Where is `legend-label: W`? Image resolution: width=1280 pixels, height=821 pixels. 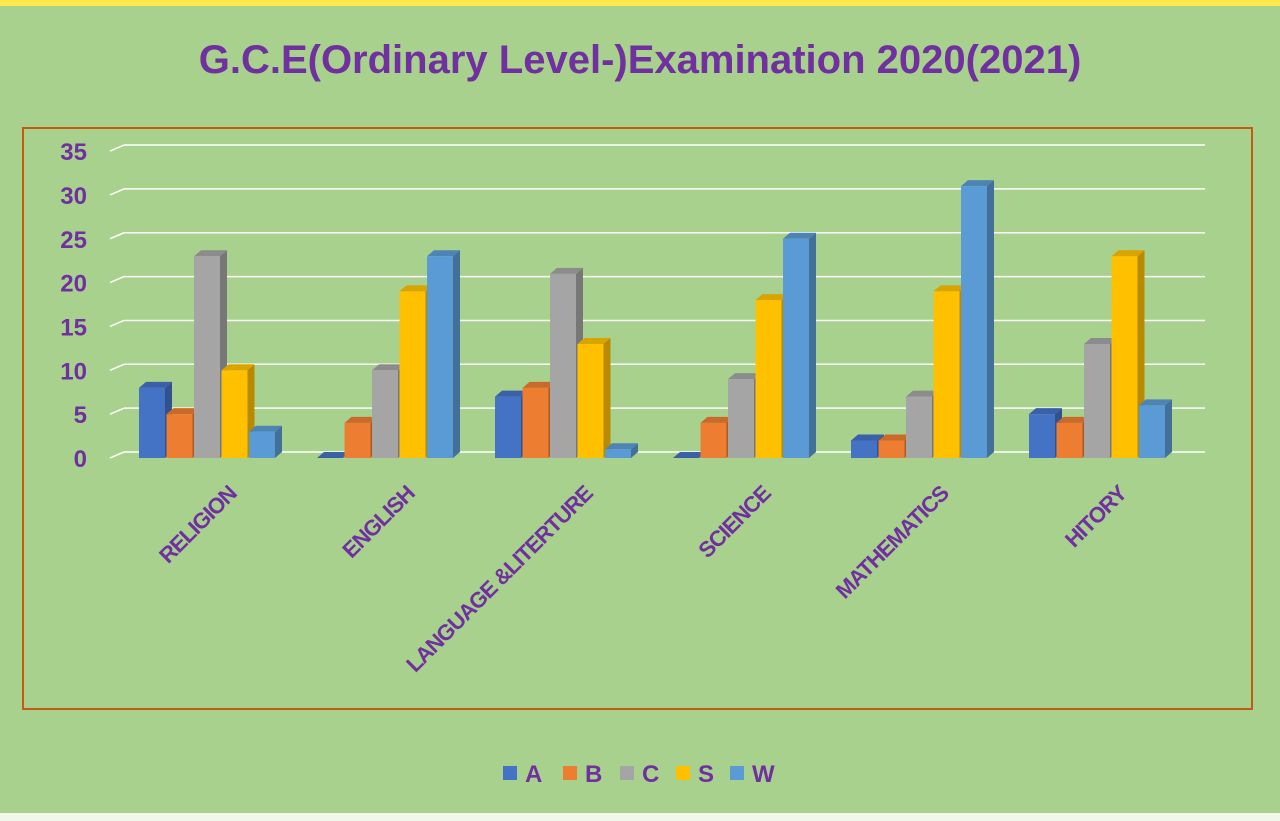 legend-label: W is located at coordinates (763, 774).